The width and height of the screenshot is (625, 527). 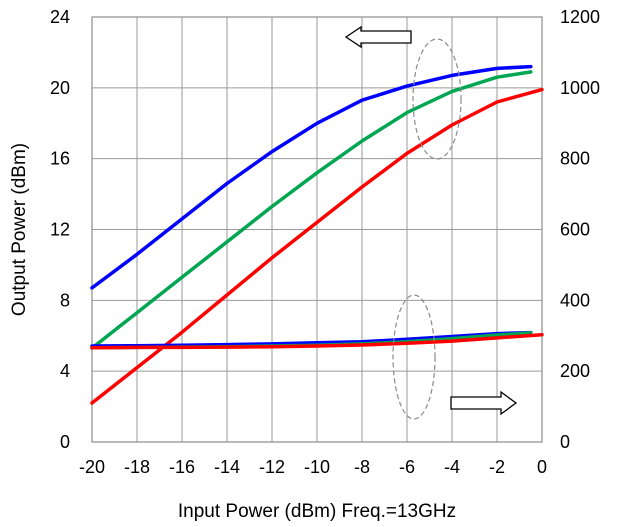 What do you see at coordinates (19, 229) in the screenshot?
I see `y-axis-title-left: Output Power (dBm)` at bounding box center [19, 229].